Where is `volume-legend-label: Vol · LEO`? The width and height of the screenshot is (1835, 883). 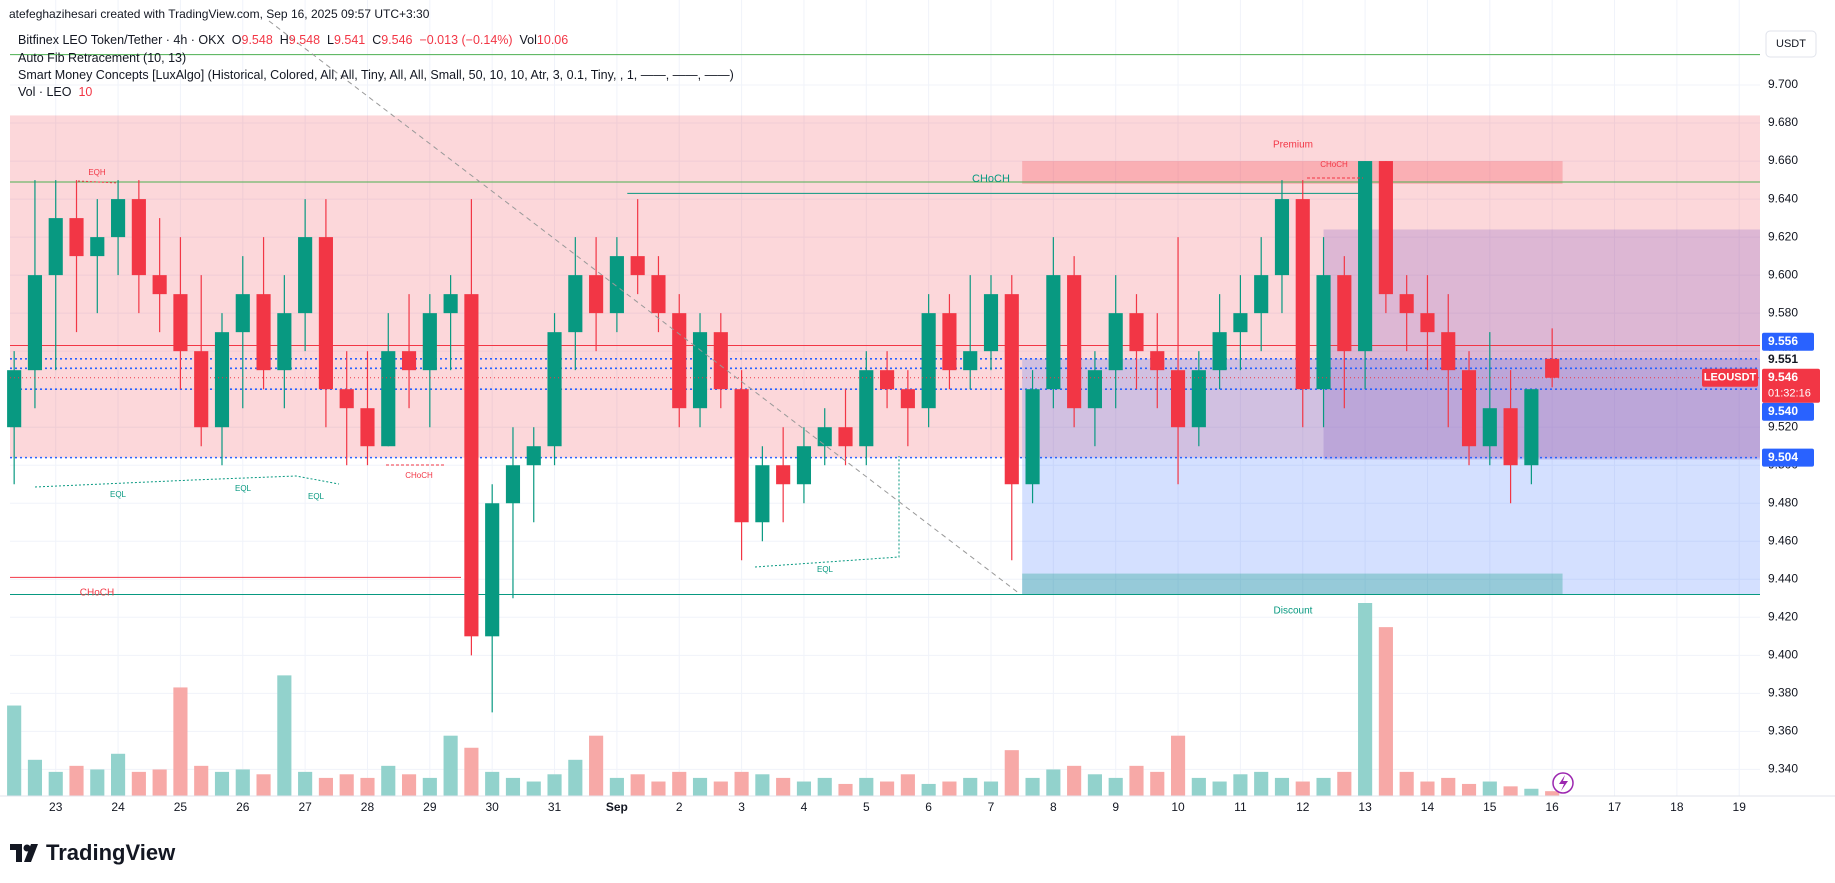
volume-legend-label: Vol · LEO is located at coordinates (45, 92).